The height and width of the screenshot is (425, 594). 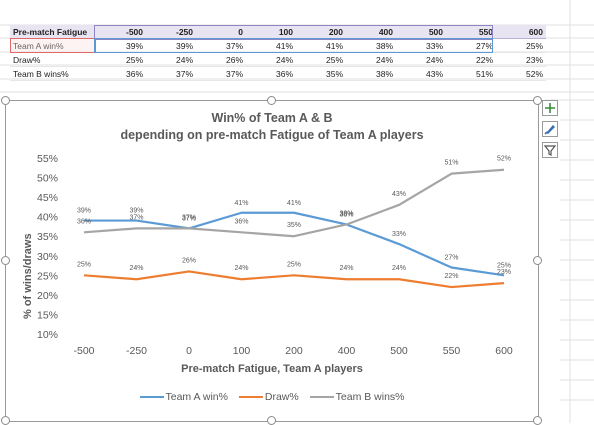 I want to click on resize-handle-left, so click(x=5, y=260).